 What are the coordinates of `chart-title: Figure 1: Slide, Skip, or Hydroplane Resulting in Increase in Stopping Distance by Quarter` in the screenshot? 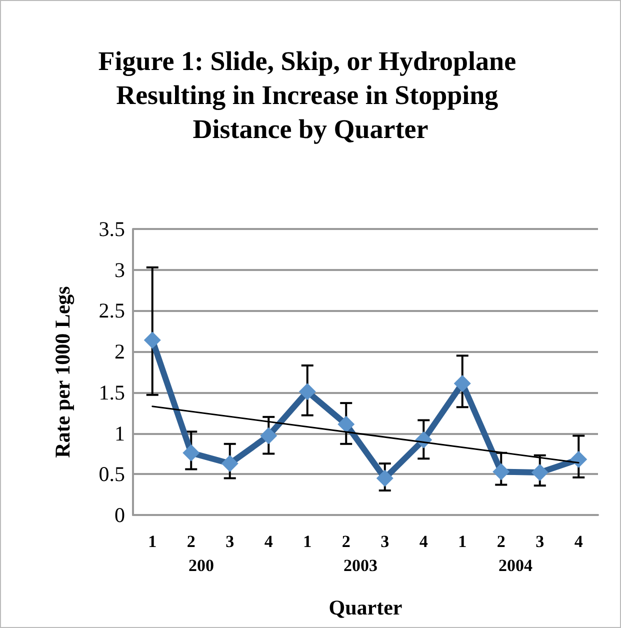 It's located at (310, 95).